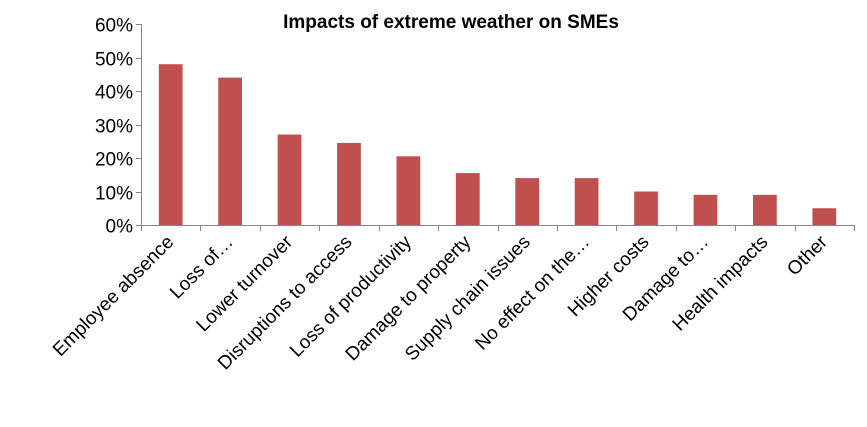 This screenshot has width=867, height=427. I want to click on y-tick-label: 10%, so click(114, 194).